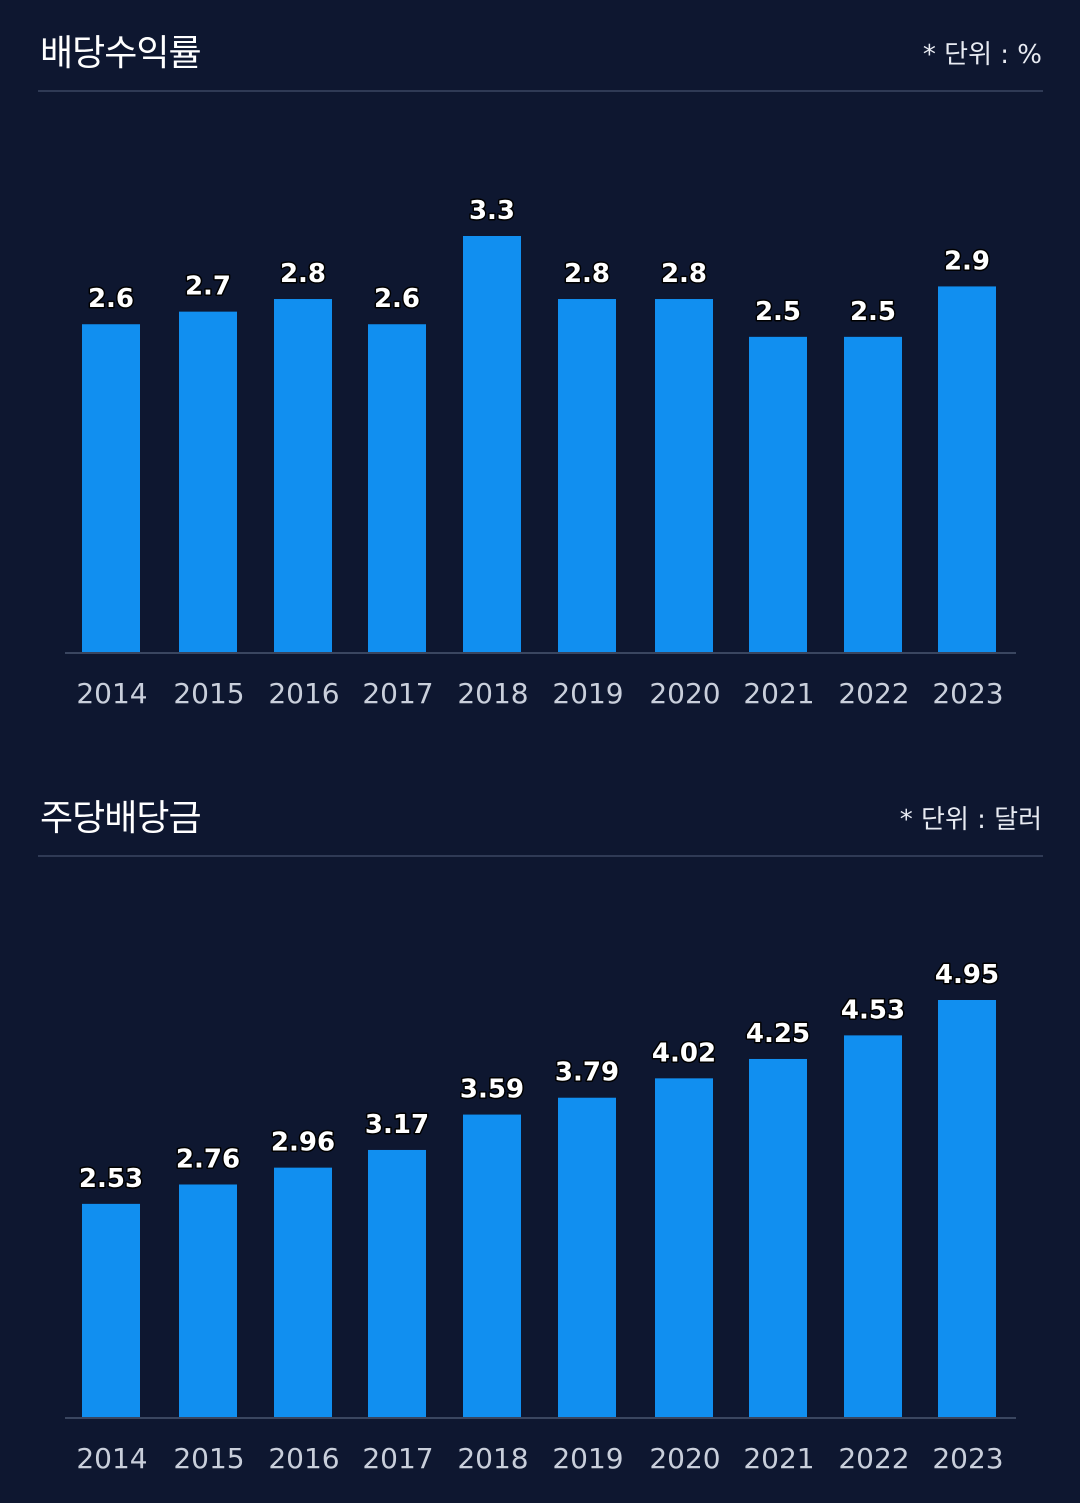 Image resolution: width=1080 pixels, height=1503 pixels. What do you see at coordinates (967, 261) in the screenshot?
I see `value-label: 2.9` at bounding box center [967, 261].